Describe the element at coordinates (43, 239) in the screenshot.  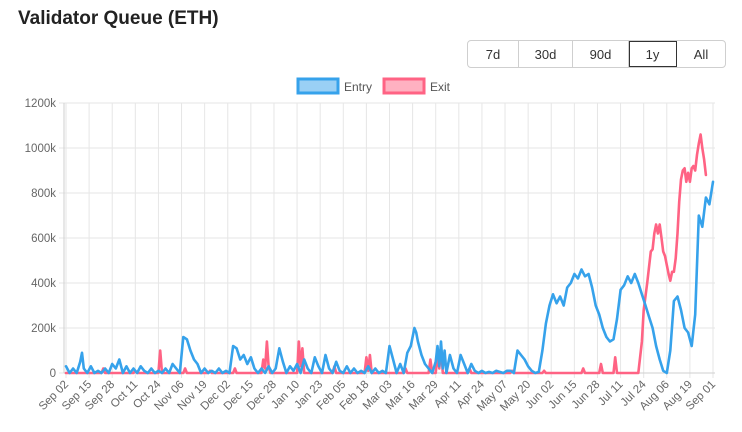
I see `y-tick-label: 600k` at that location.